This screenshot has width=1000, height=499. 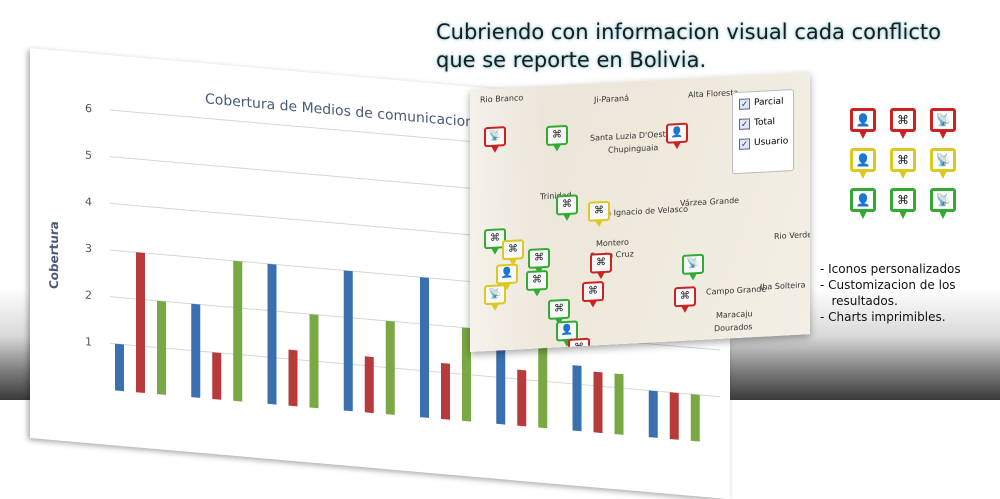 What do you see at coordinates (769, 102) in the screenshot?
I see `legend-label: Parcial` at bounding box center [769, 102].